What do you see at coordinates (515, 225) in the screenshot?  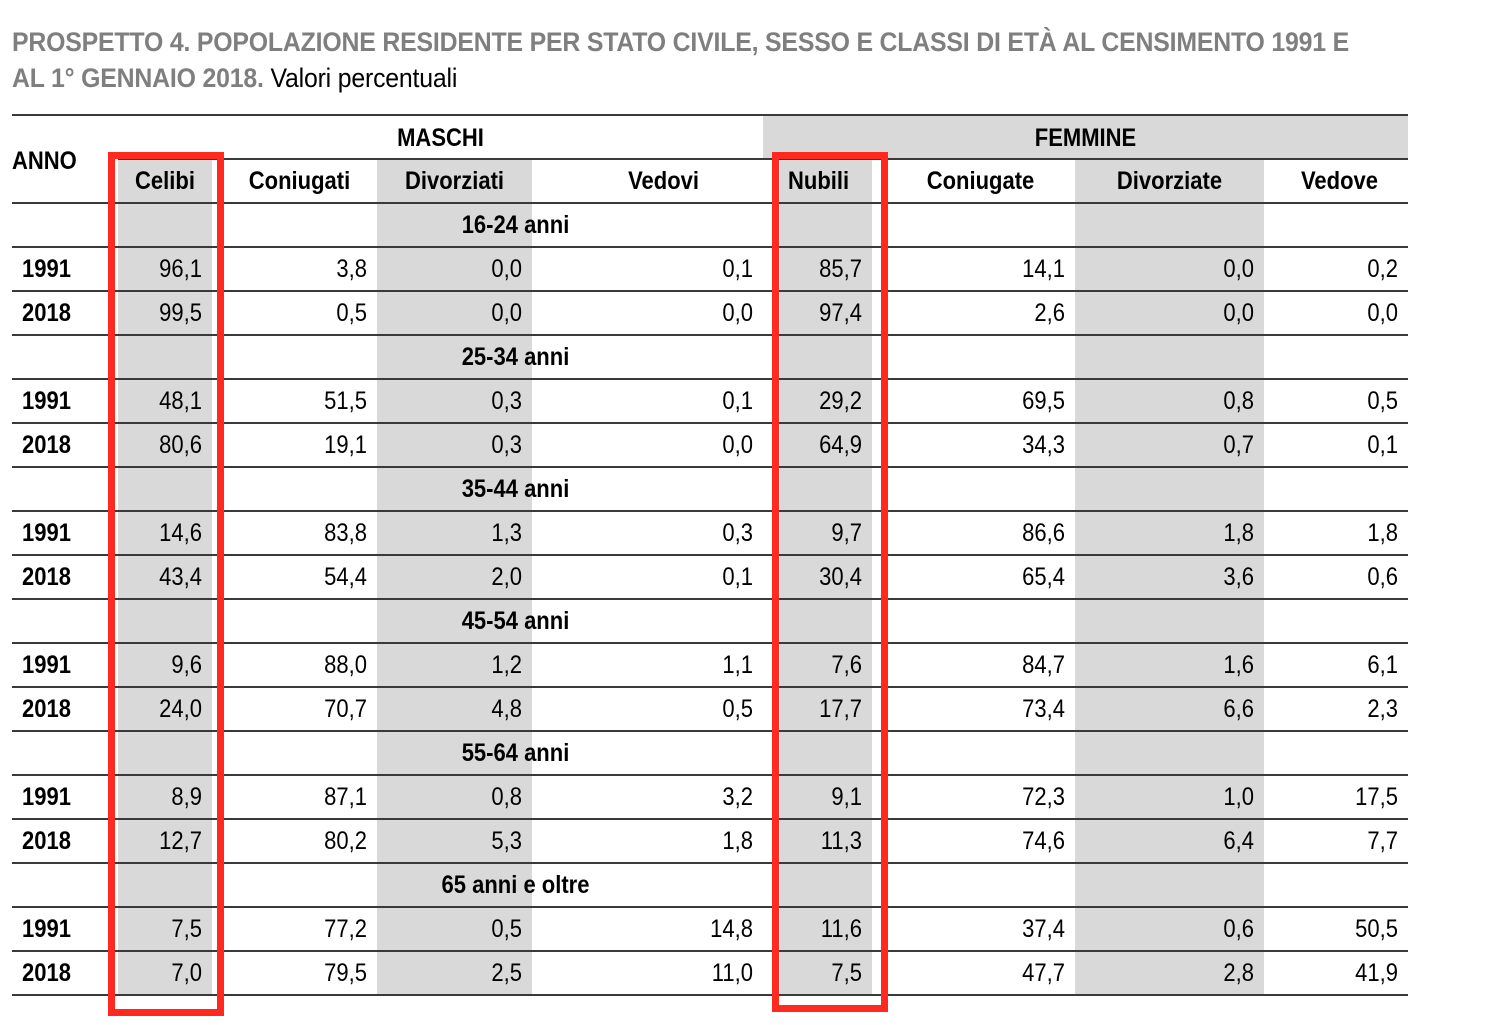 I see `age-class-label: 16-24 anni` at bounding box center [515, 225].